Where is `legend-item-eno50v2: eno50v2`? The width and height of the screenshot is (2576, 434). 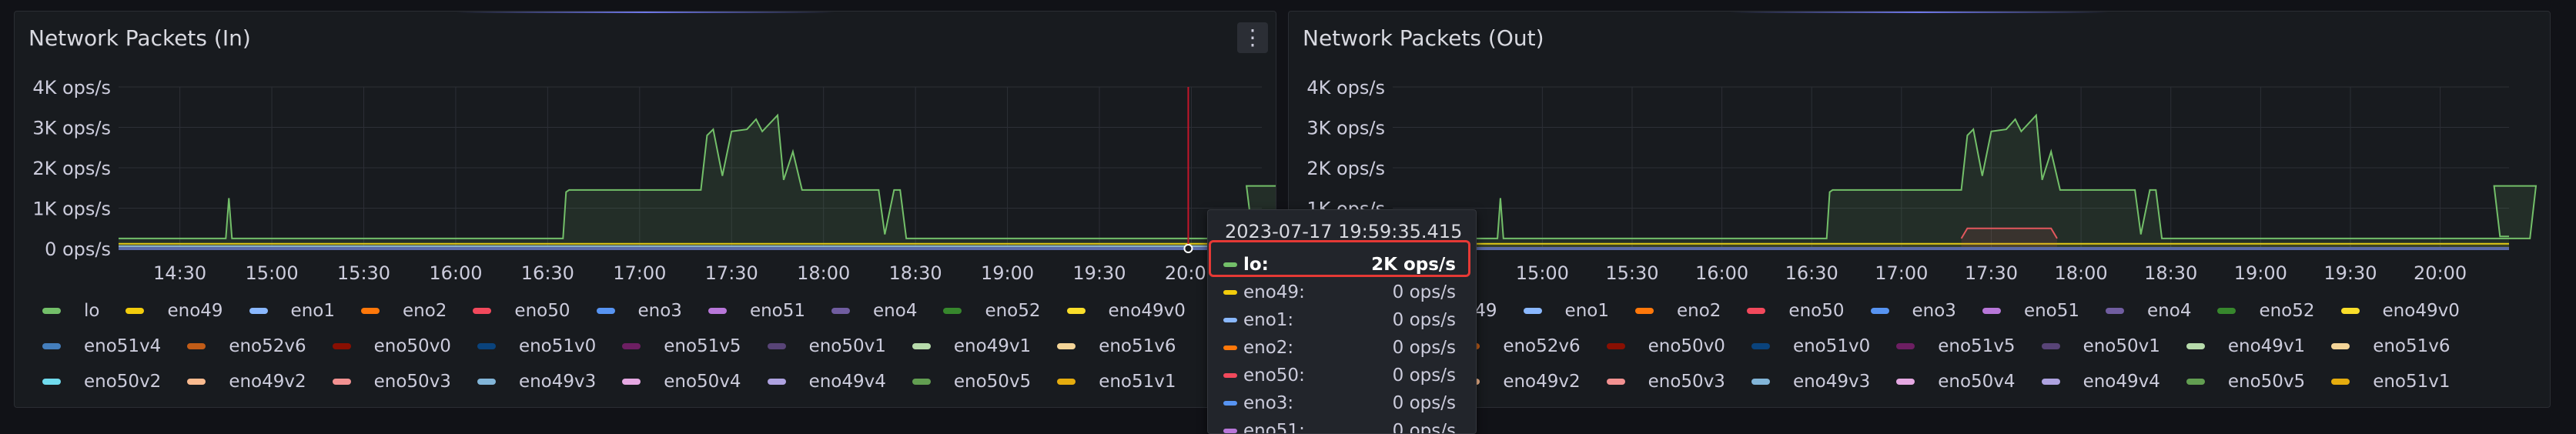 legend-item-eno50v2: eno50v2 is located at coordinates (102, 382).